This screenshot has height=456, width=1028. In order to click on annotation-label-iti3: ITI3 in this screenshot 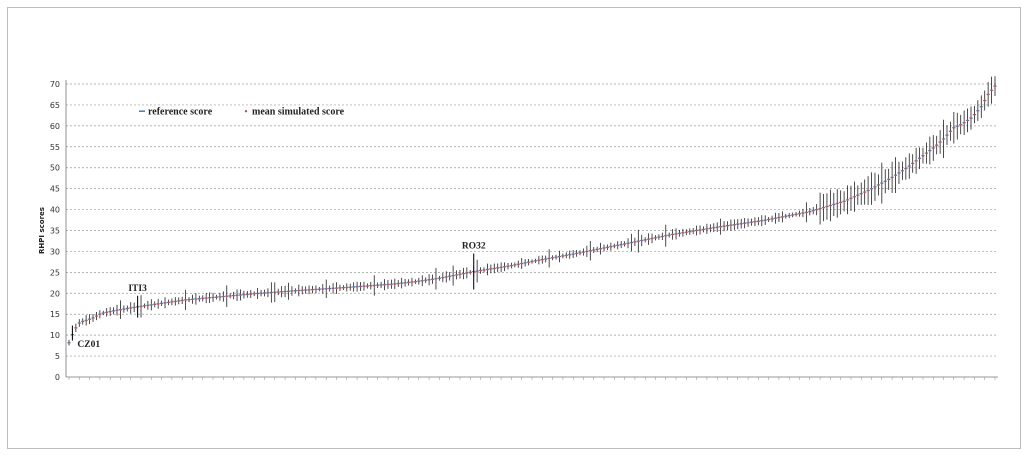, I will do `click(137, 289)`.